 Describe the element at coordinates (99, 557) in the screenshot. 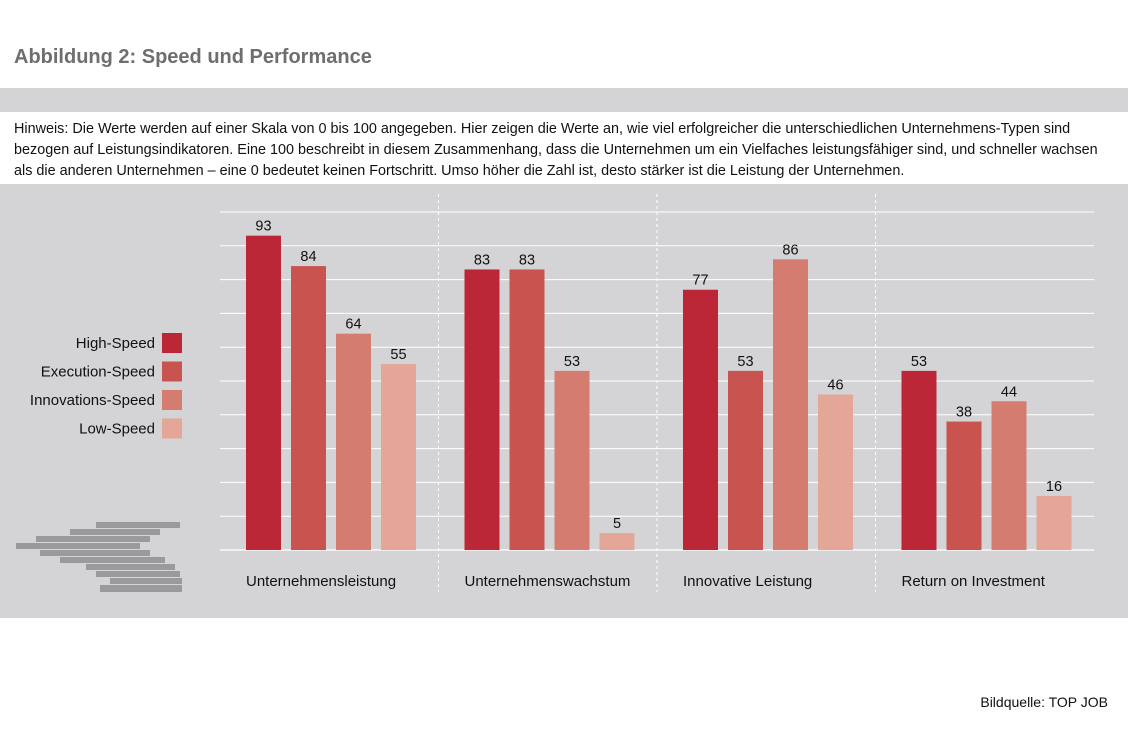

I see `speed-lines-decoration` at that location.